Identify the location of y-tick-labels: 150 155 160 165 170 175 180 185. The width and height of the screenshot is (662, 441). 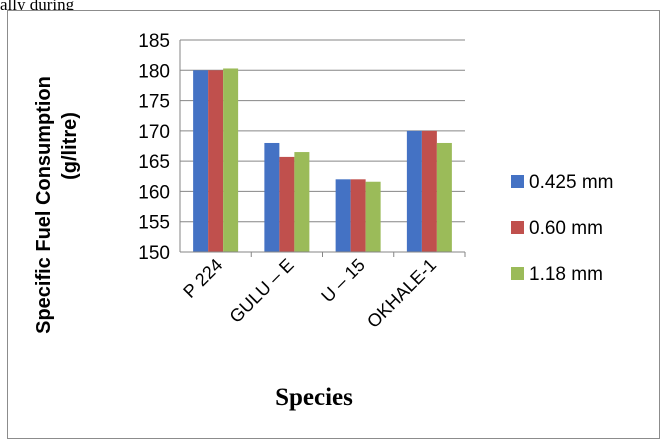
(154, 147).